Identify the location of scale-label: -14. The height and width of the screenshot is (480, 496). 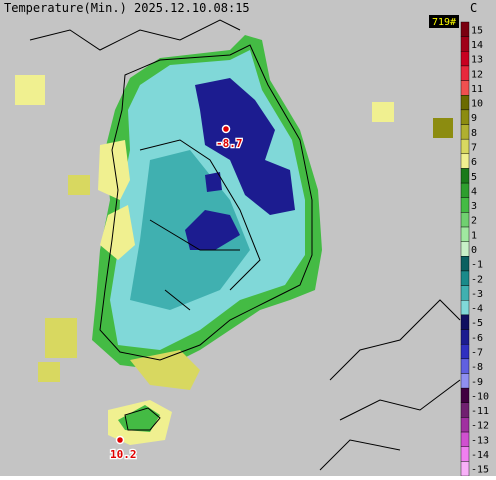
(480, 455).